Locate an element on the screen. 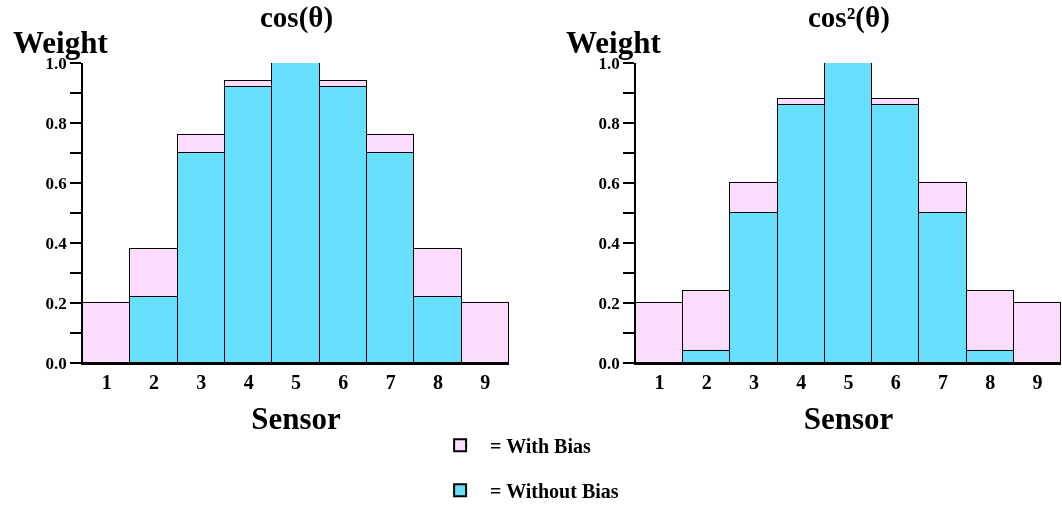  chart-title: cos²(θ) is located at coordinates (849, 17).